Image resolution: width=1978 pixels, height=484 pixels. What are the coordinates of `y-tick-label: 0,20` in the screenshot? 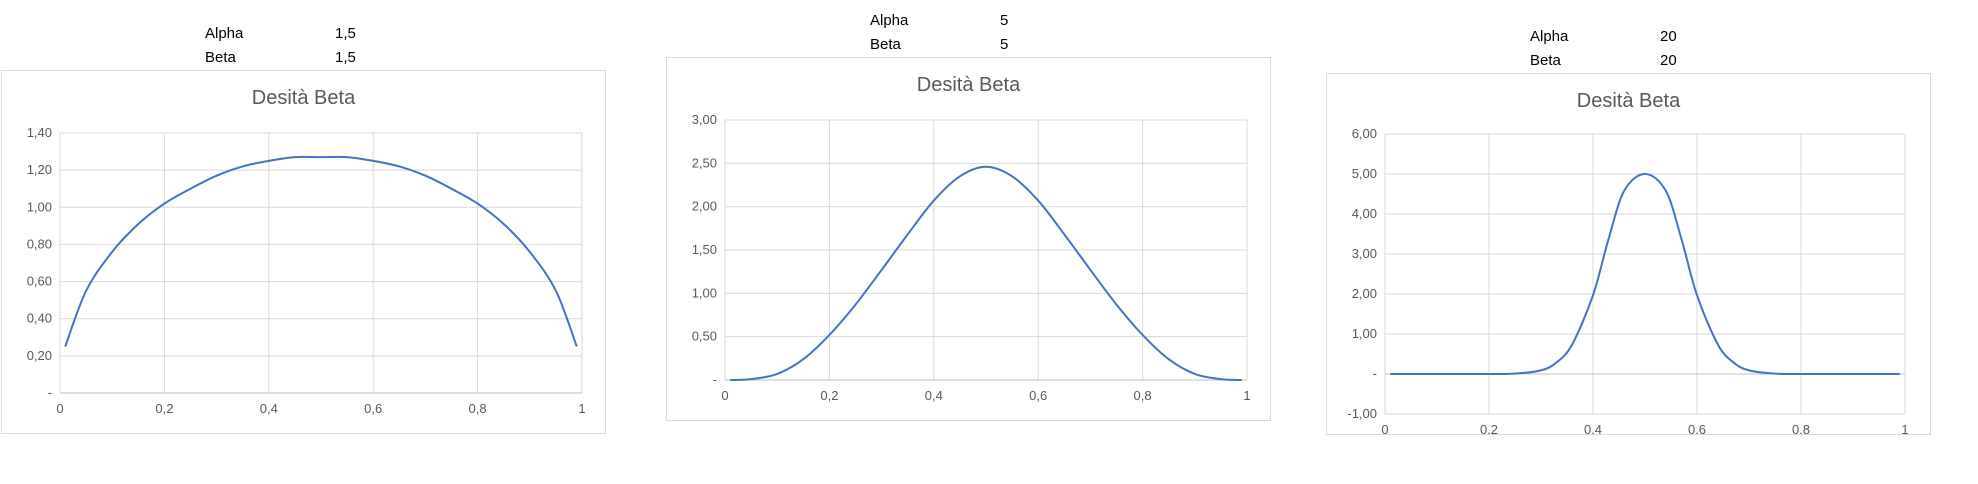 It's located at (39, 355).